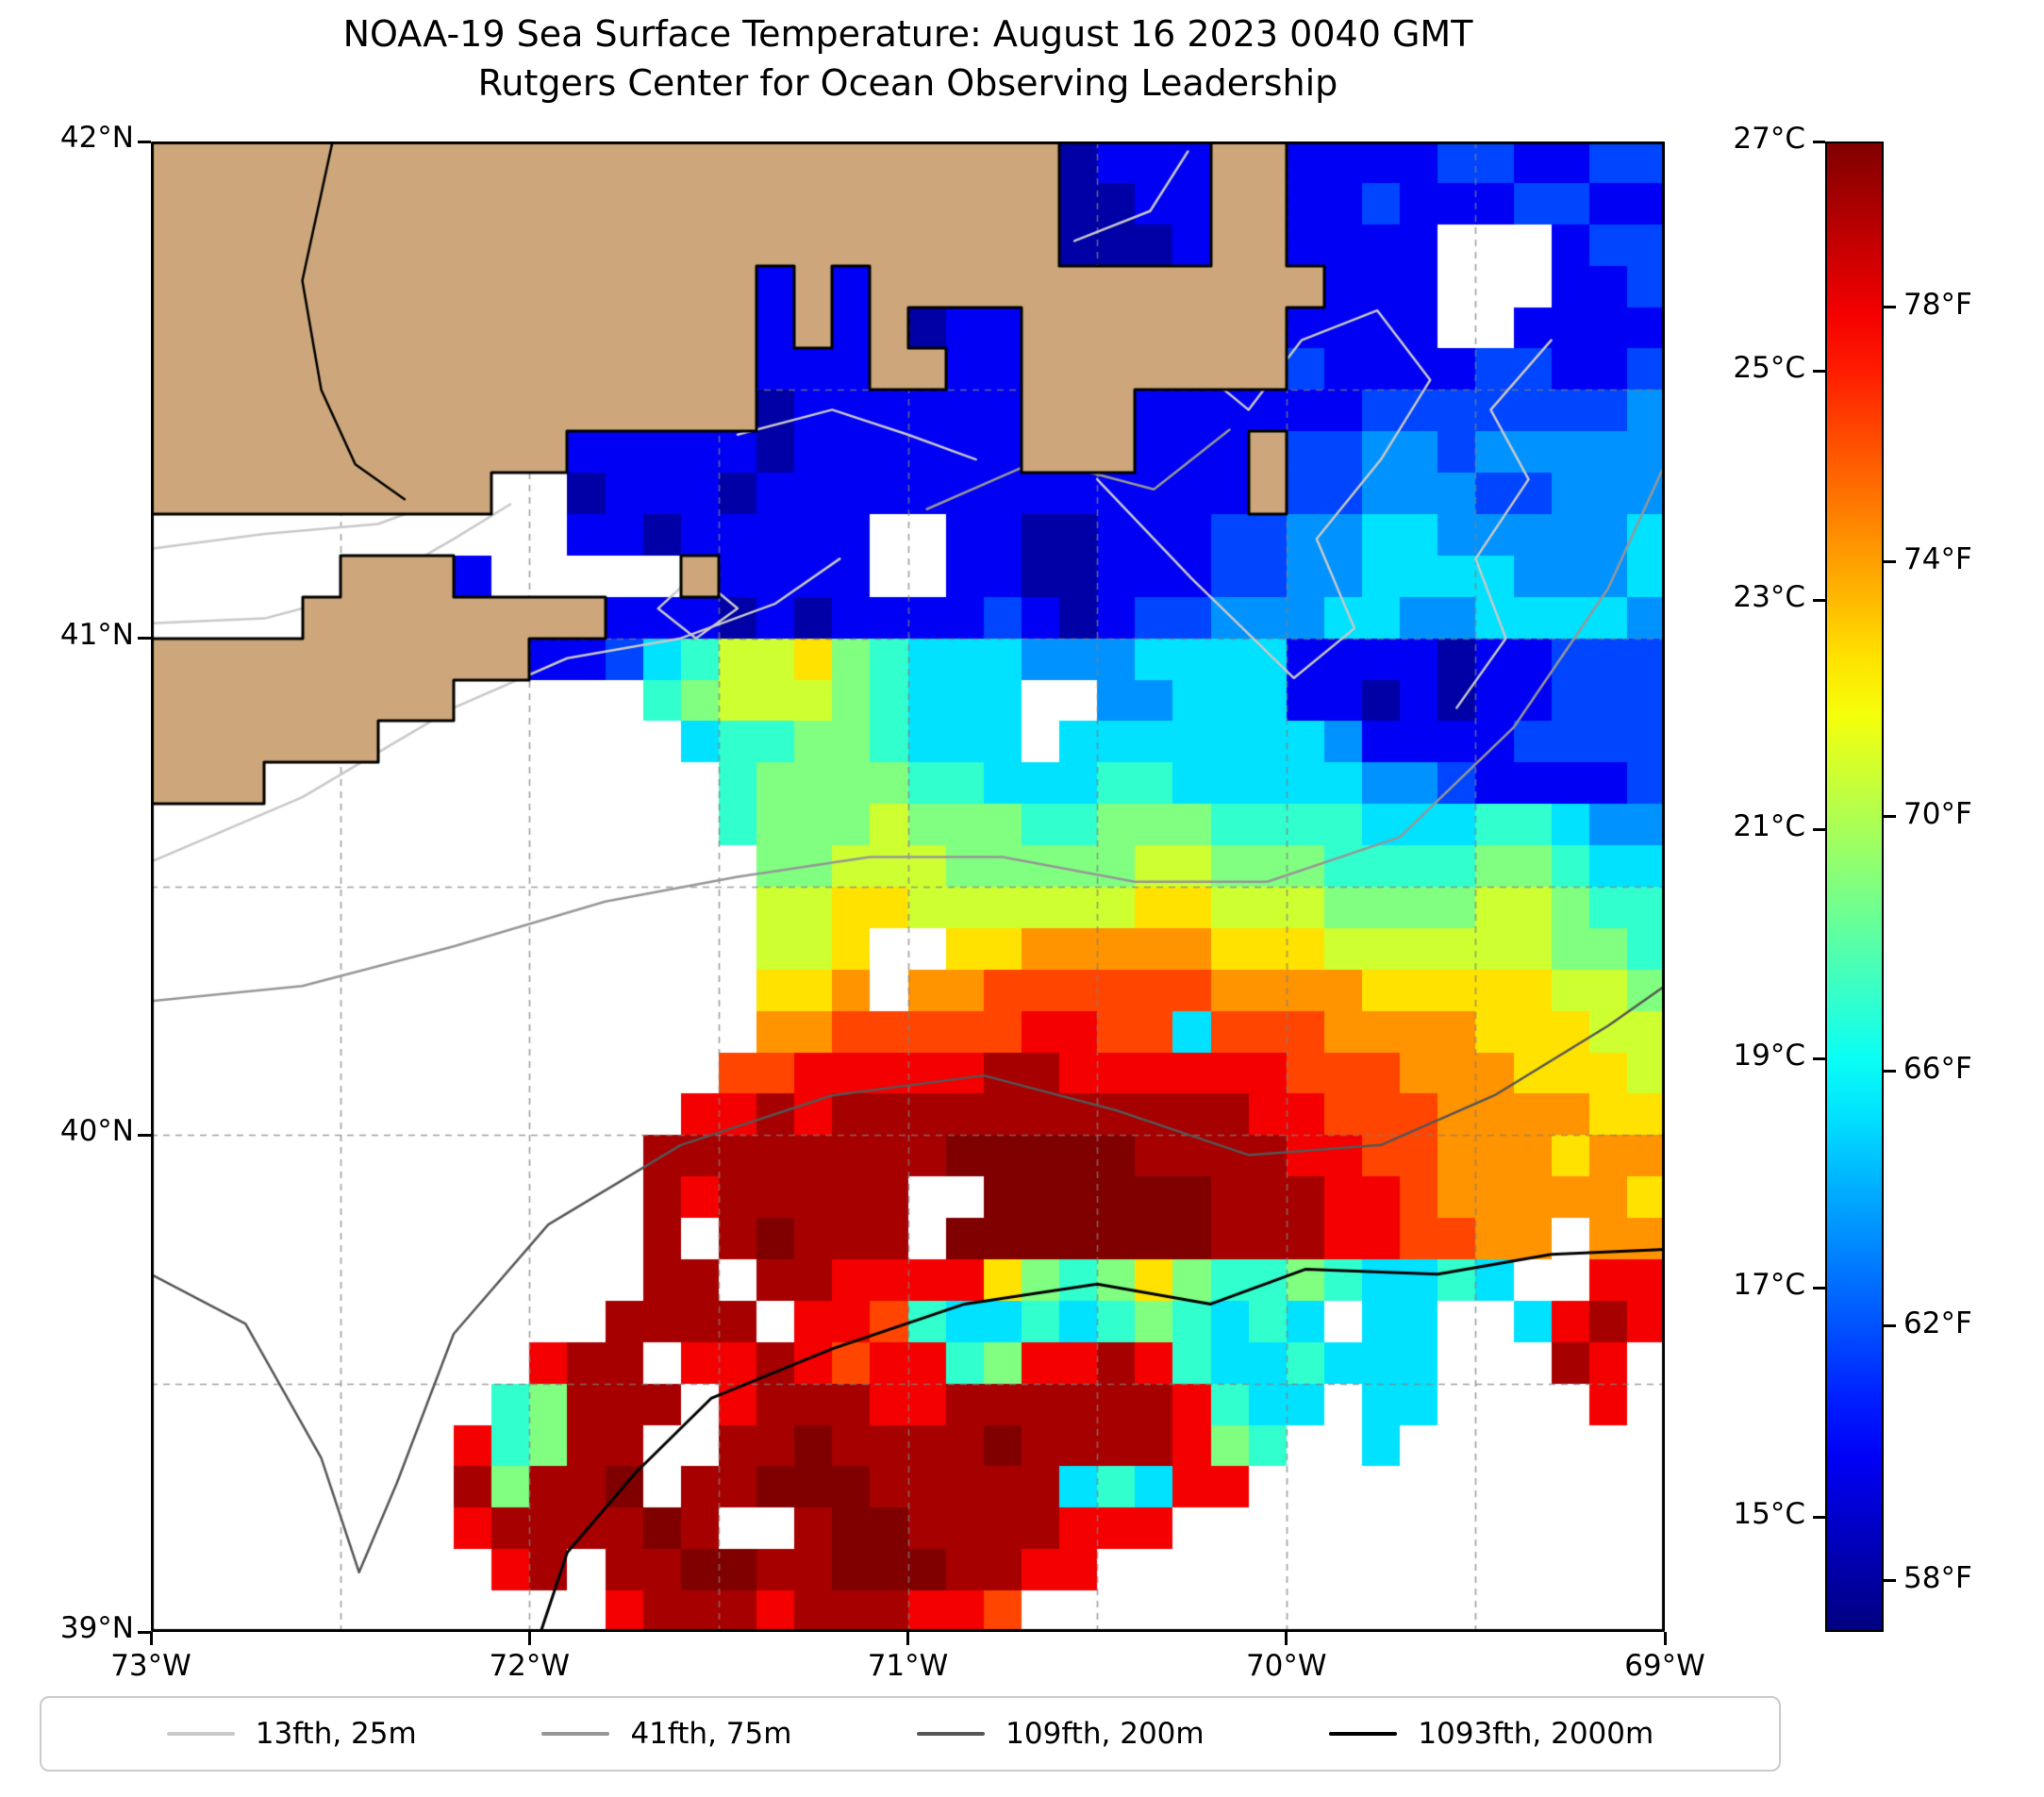 The image size is (2044, 1797). I want to click on colorbar-tick-label-fahrenheit: 70°F, so click(1937, 813).